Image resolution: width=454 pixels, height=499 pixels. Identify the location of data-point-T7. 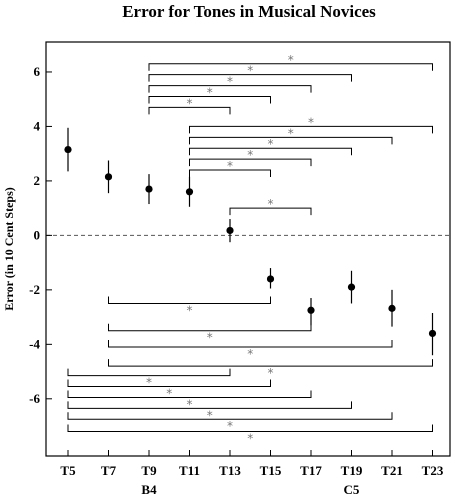
(108, 177).